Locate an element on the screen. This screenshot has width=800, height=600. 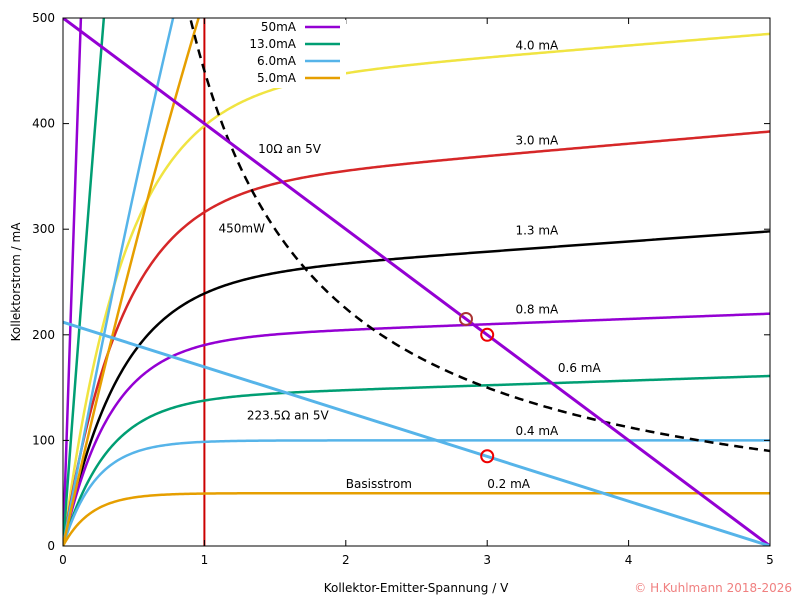
load-line-label: 223.5Ω an 5V is located at coordinates (288, 415).